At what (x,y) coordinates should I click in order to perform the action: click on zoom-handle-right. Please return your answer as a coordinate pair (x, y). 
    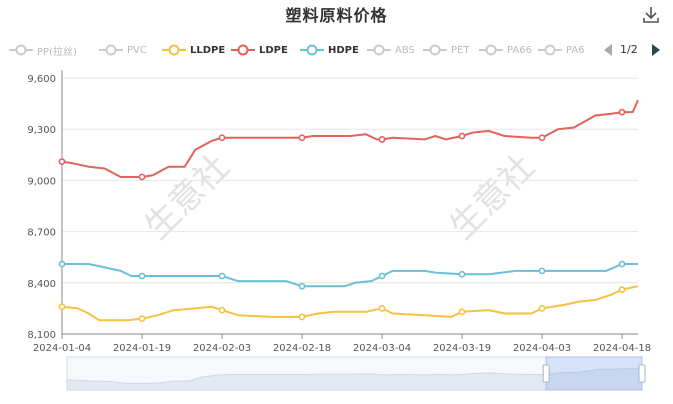
    Looking at the image, I should click on (642, 373).